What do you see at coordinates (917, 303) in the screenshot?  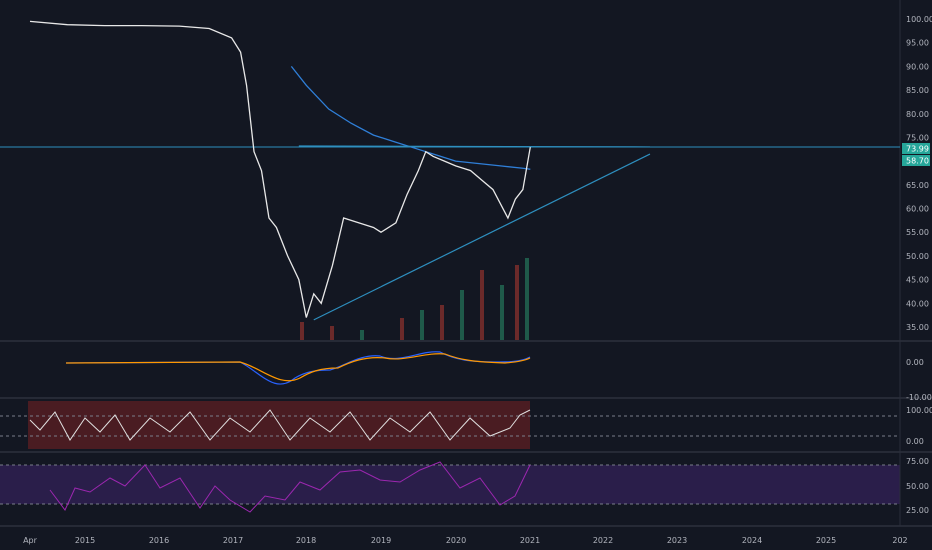 I see `price-tick-label: 40.00` at bounding box center [917, 303].